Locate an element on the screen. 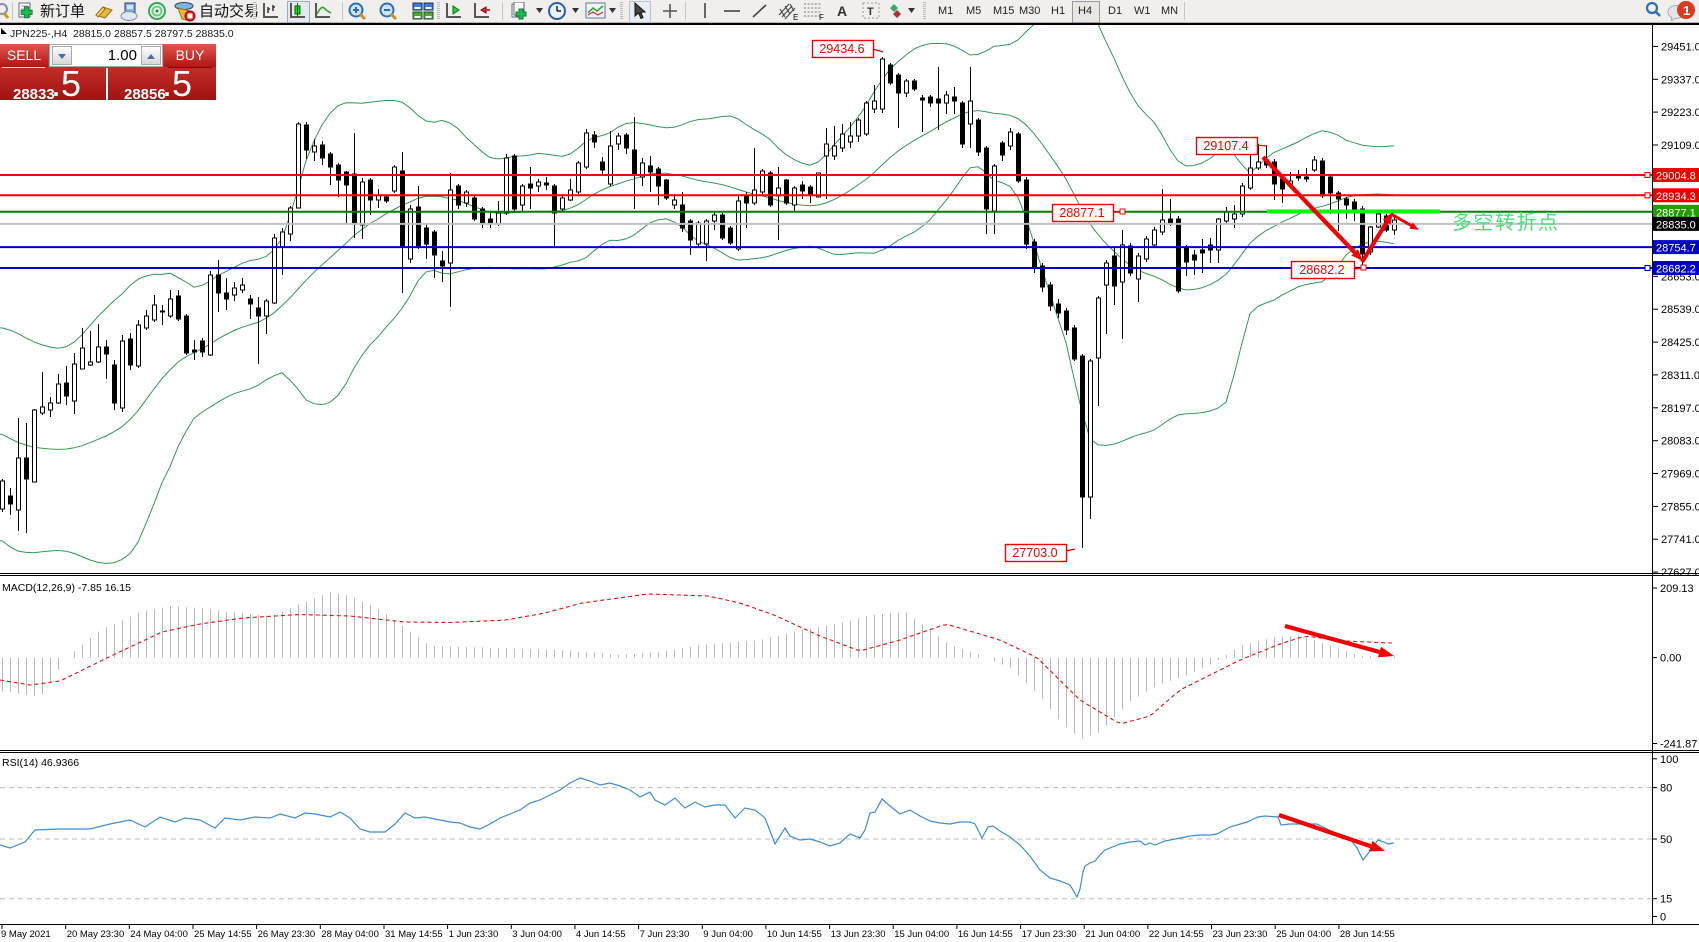  svg-text: F is located at coordinates (821, 17).